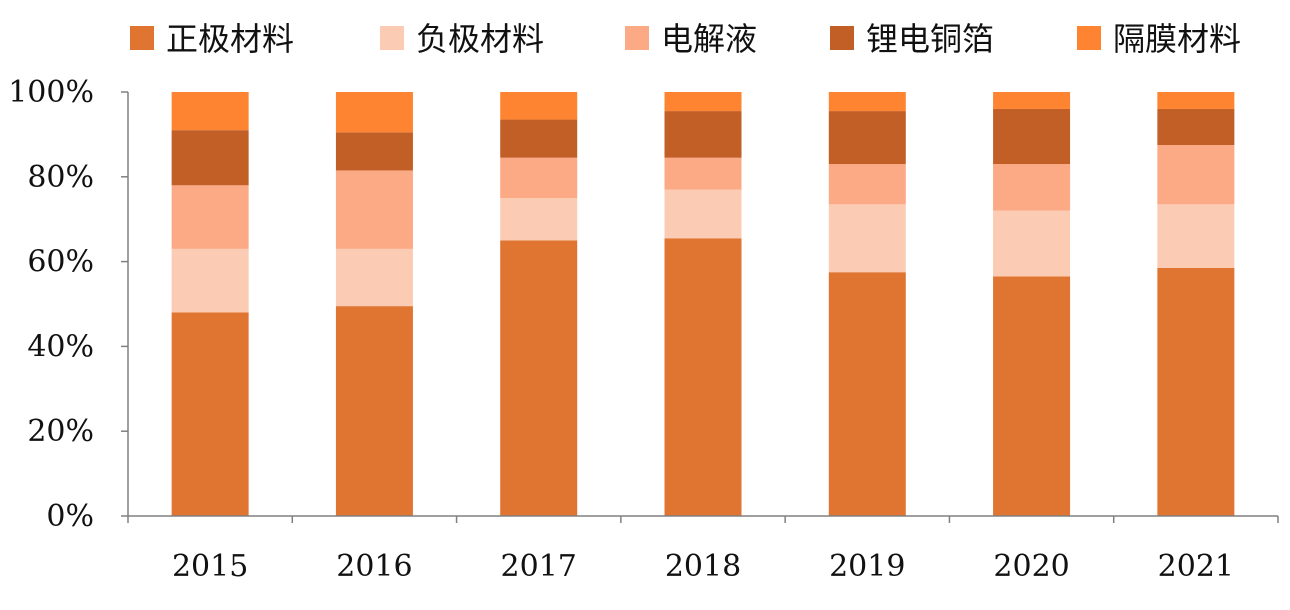 Image resolution: width=1290 pixels, height=610 pixels. I want to click on x-tick-label: 2015, so click(210, 566).